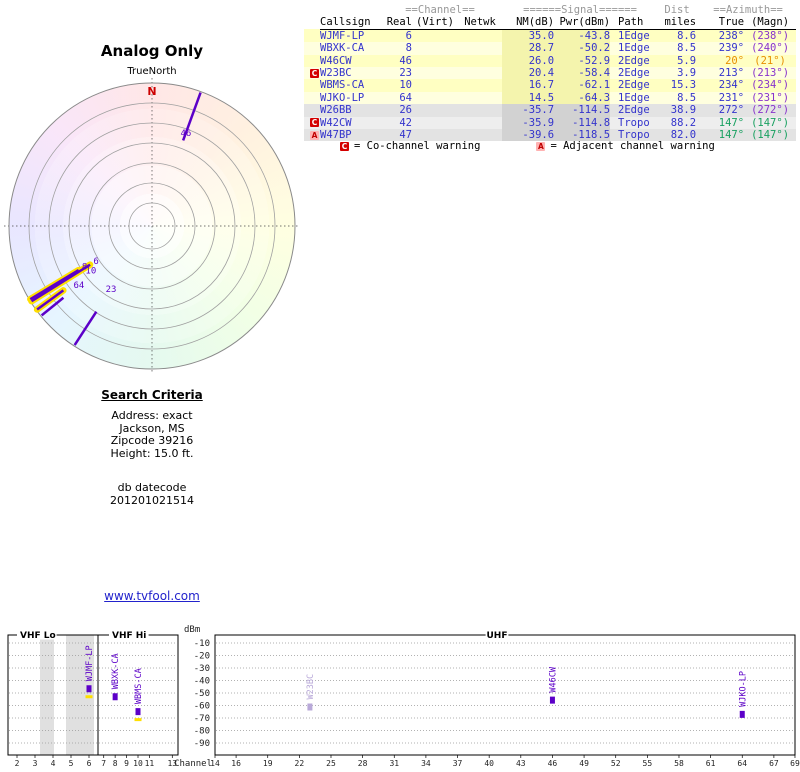 This screenshot has height=772, width=800. What do you see at coordinates (152, 500) in the screenshot?
I see `db-datecode-value: 201201021514` at bounding box center [152, 500].